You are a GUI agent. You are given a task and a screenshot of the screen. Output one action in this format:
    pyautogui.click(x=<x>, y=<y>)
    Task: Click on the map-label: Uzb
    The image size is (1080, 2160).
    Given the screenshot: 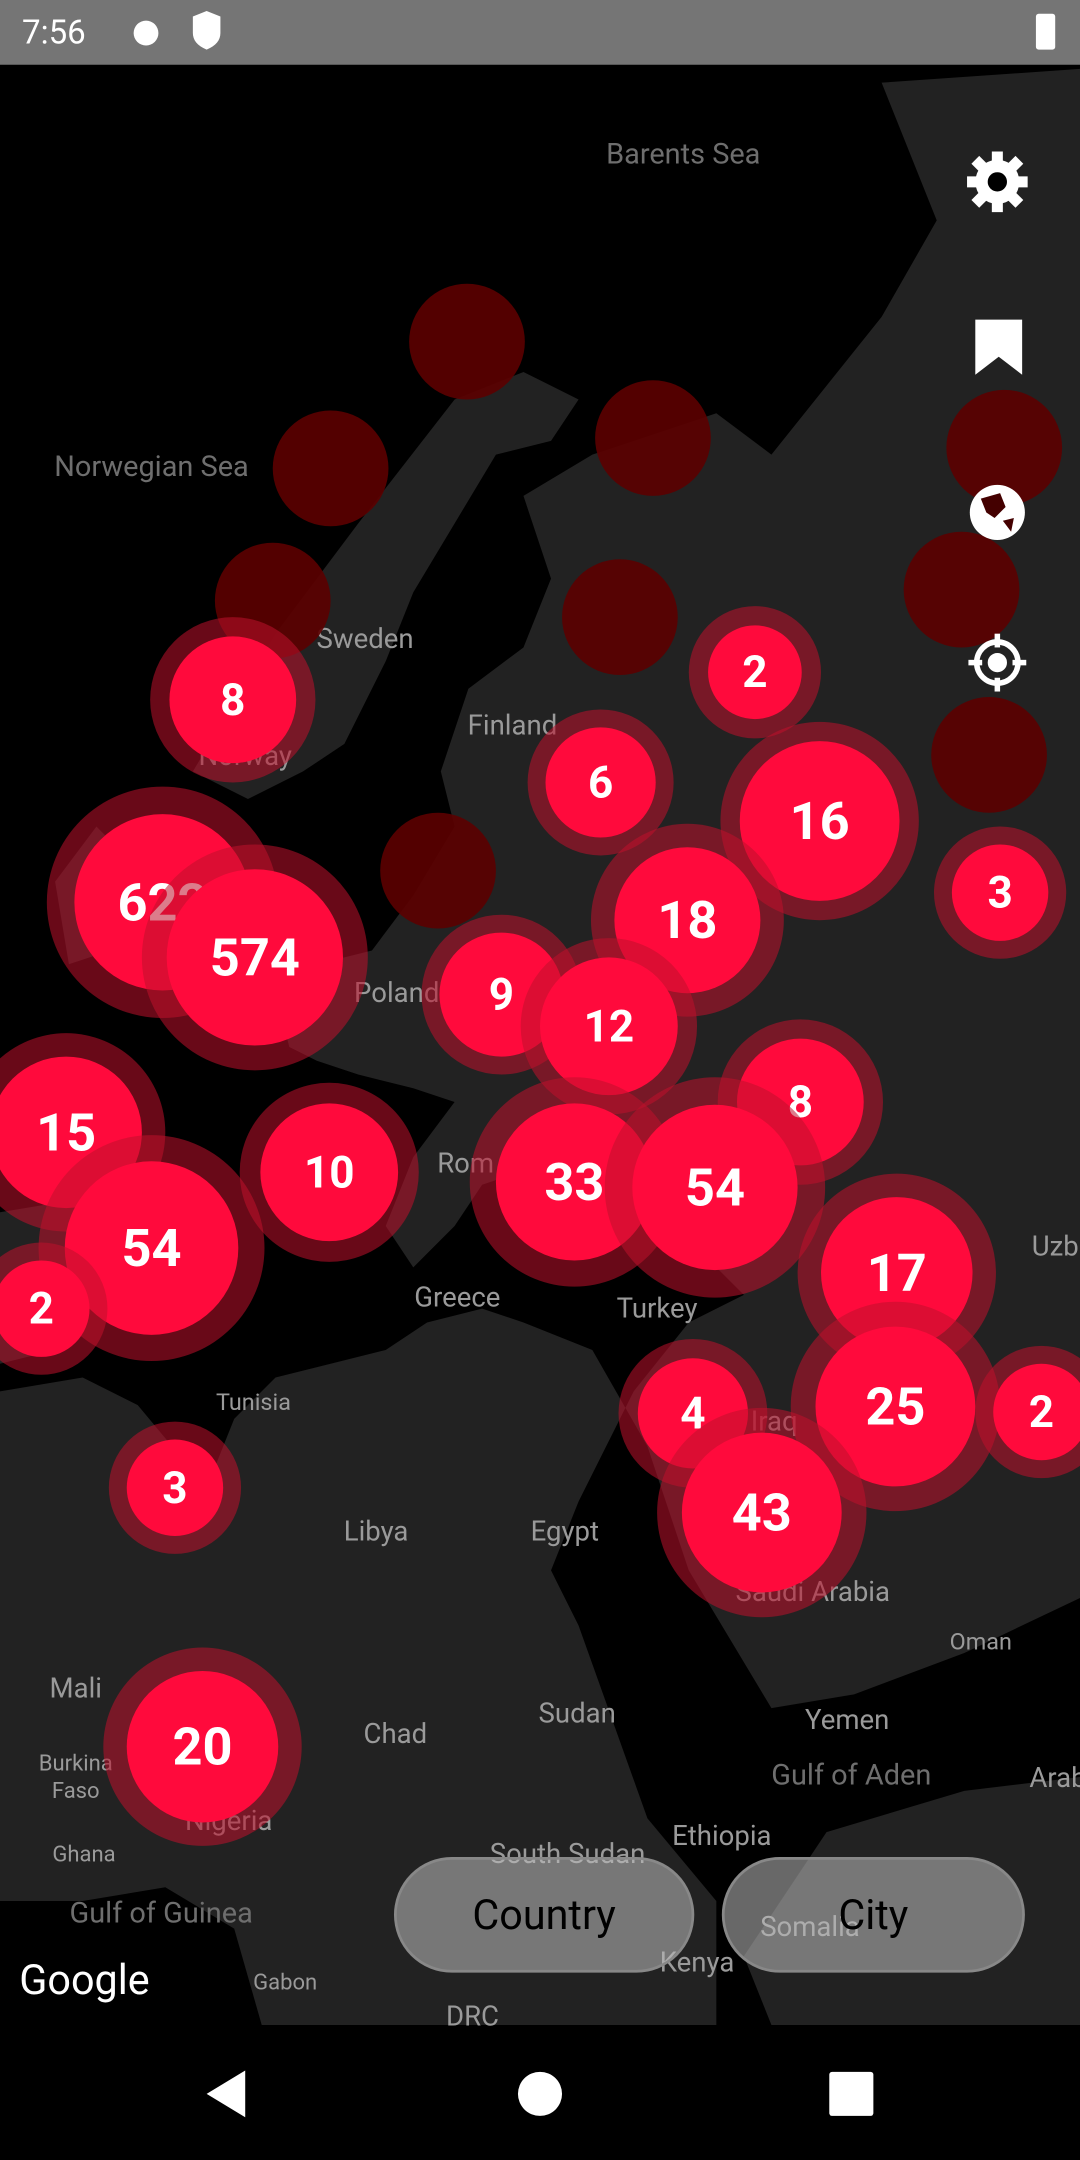 What is the action you would take?
    pyautogui.click(x=1055, y=1245)
    